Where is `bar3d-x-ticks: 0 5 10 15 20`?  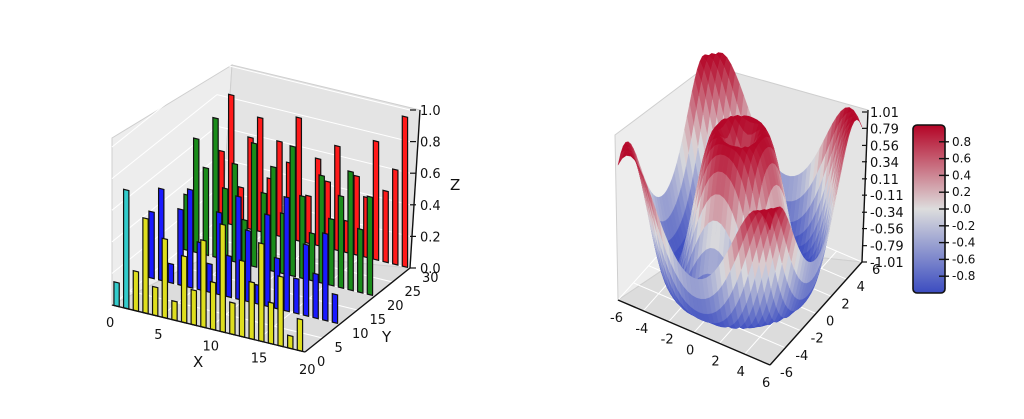 bar3d-x-ticks: 0 5 10 15 20 is located at coordinates (211, 347).